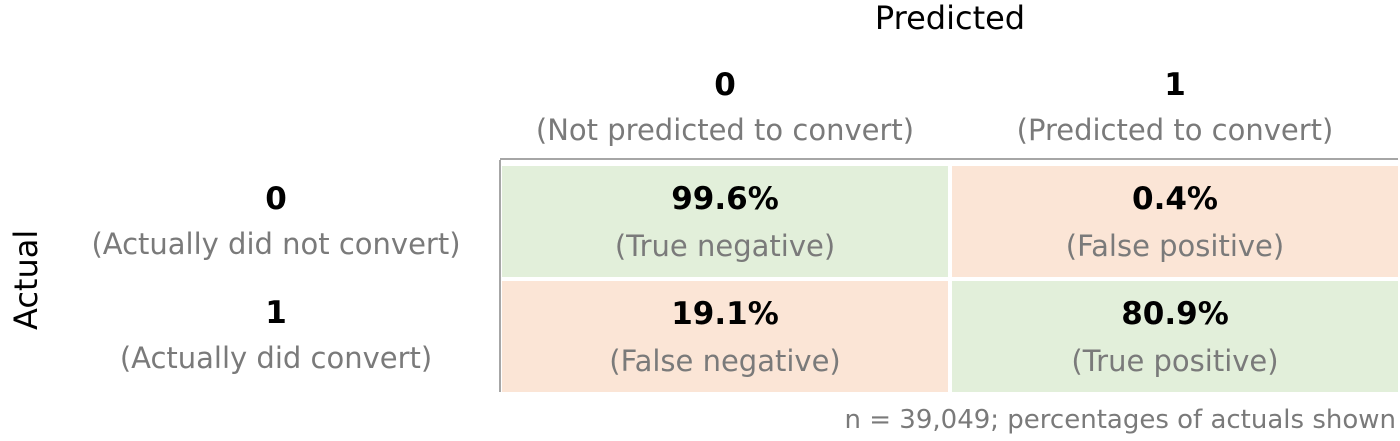  Describe the element at coordinates (1175, 221) in the screenshot. I see `cell-false-positive: 0.4% (False positive)` at that location.